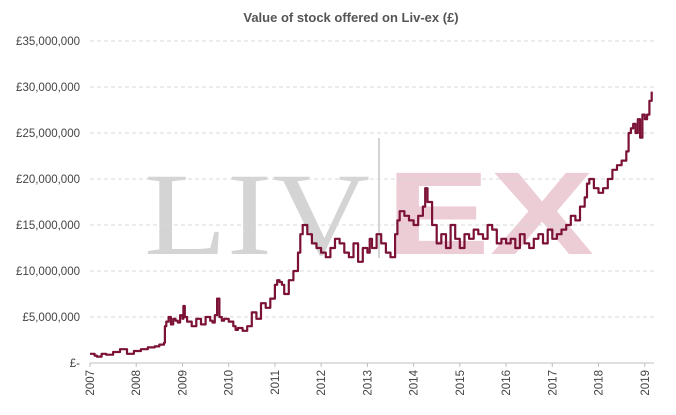 This screenshot has height=415, width=676. What do you see at coordinates (51, 318) in the screenshot?
I see `y-tick-label: £5,000,000` at bounding box center [51, 318].